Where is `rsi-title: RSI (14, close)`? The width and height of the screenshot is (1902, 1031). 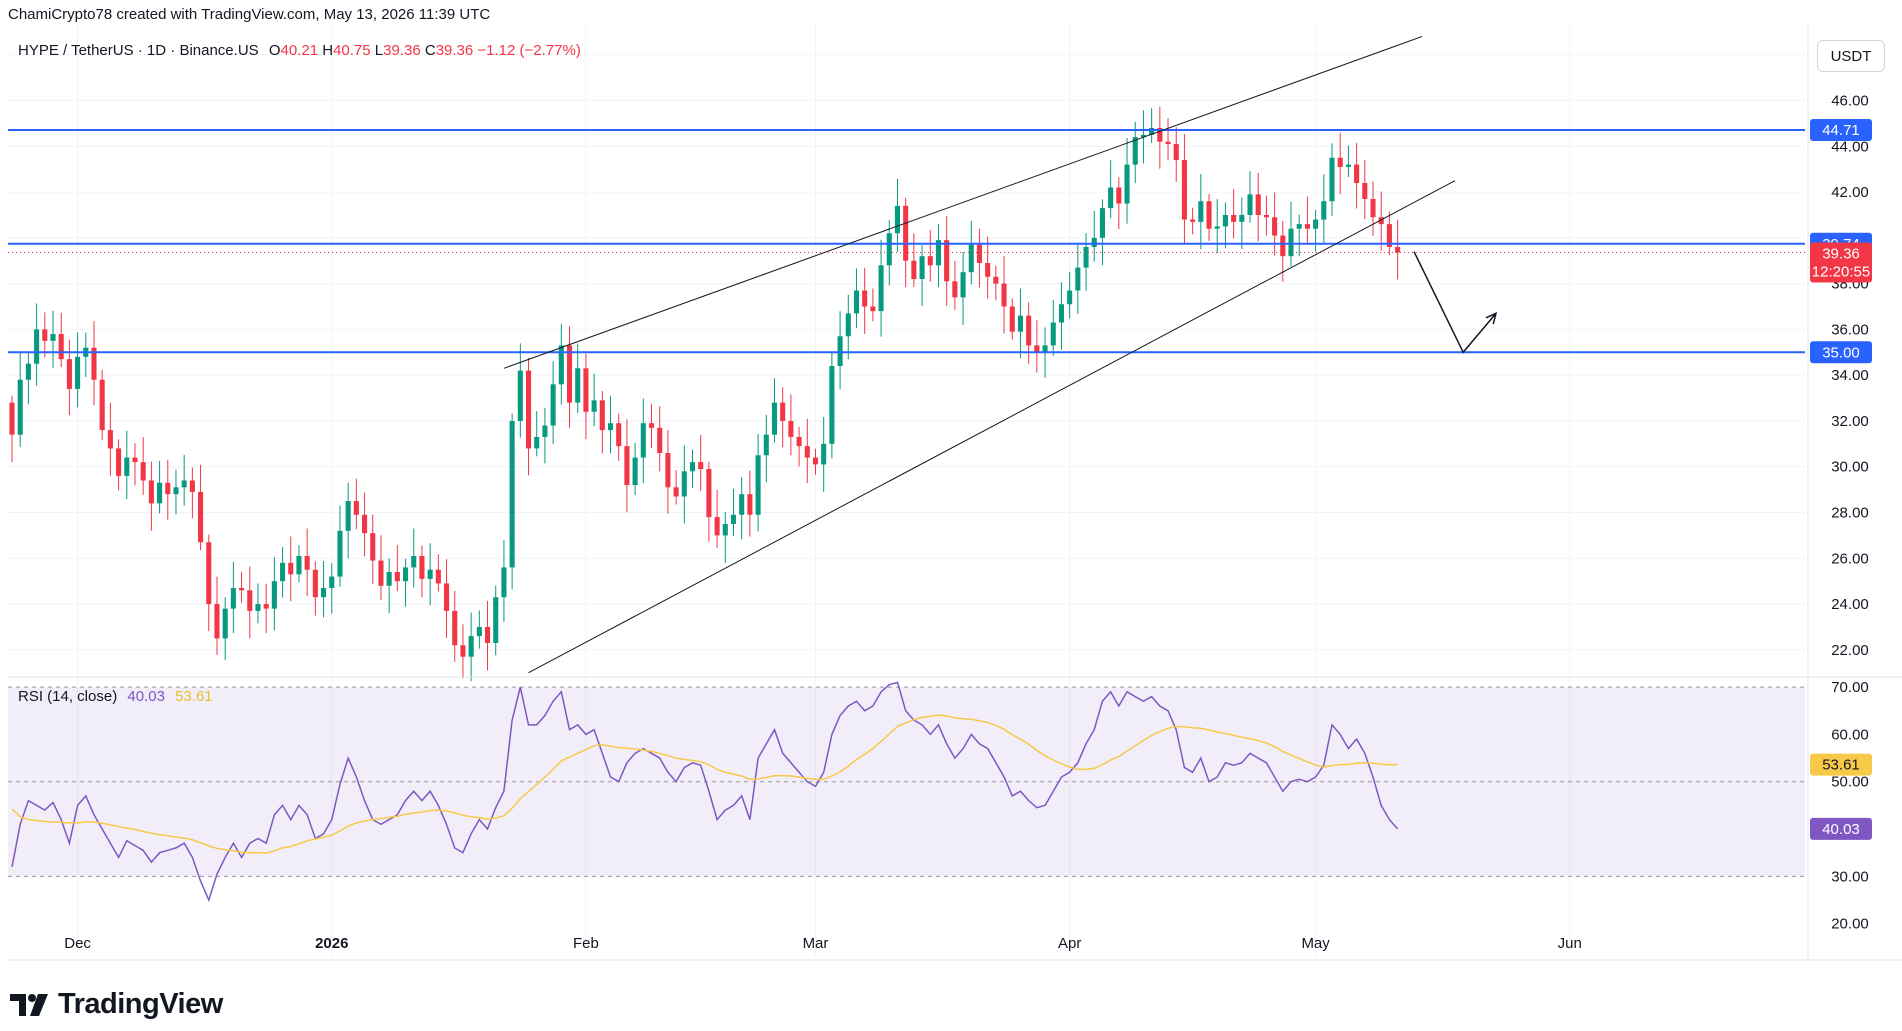 rsi-title: RSI (14, close) is located at coordinates (68, 696).